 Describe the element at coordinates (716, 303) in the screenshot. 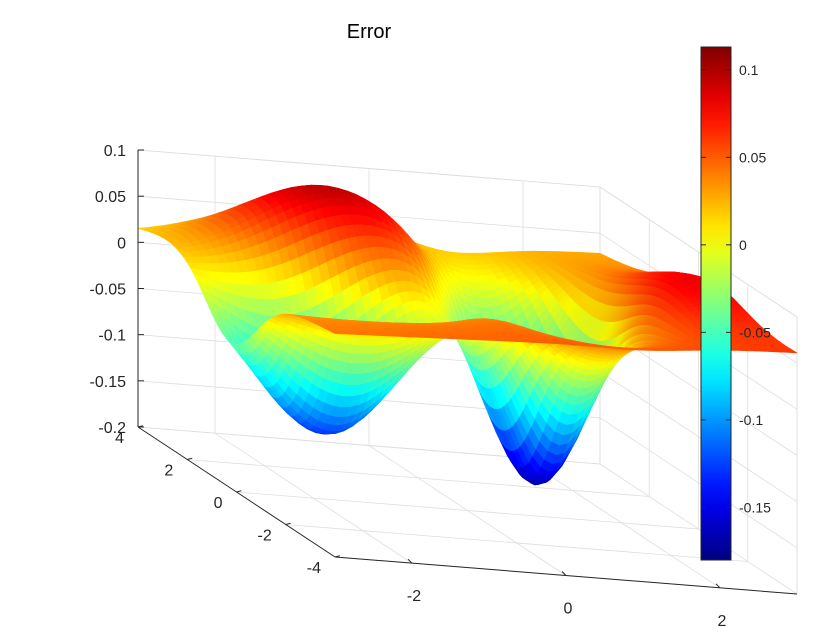

I see `colorbar-bar` at that location.